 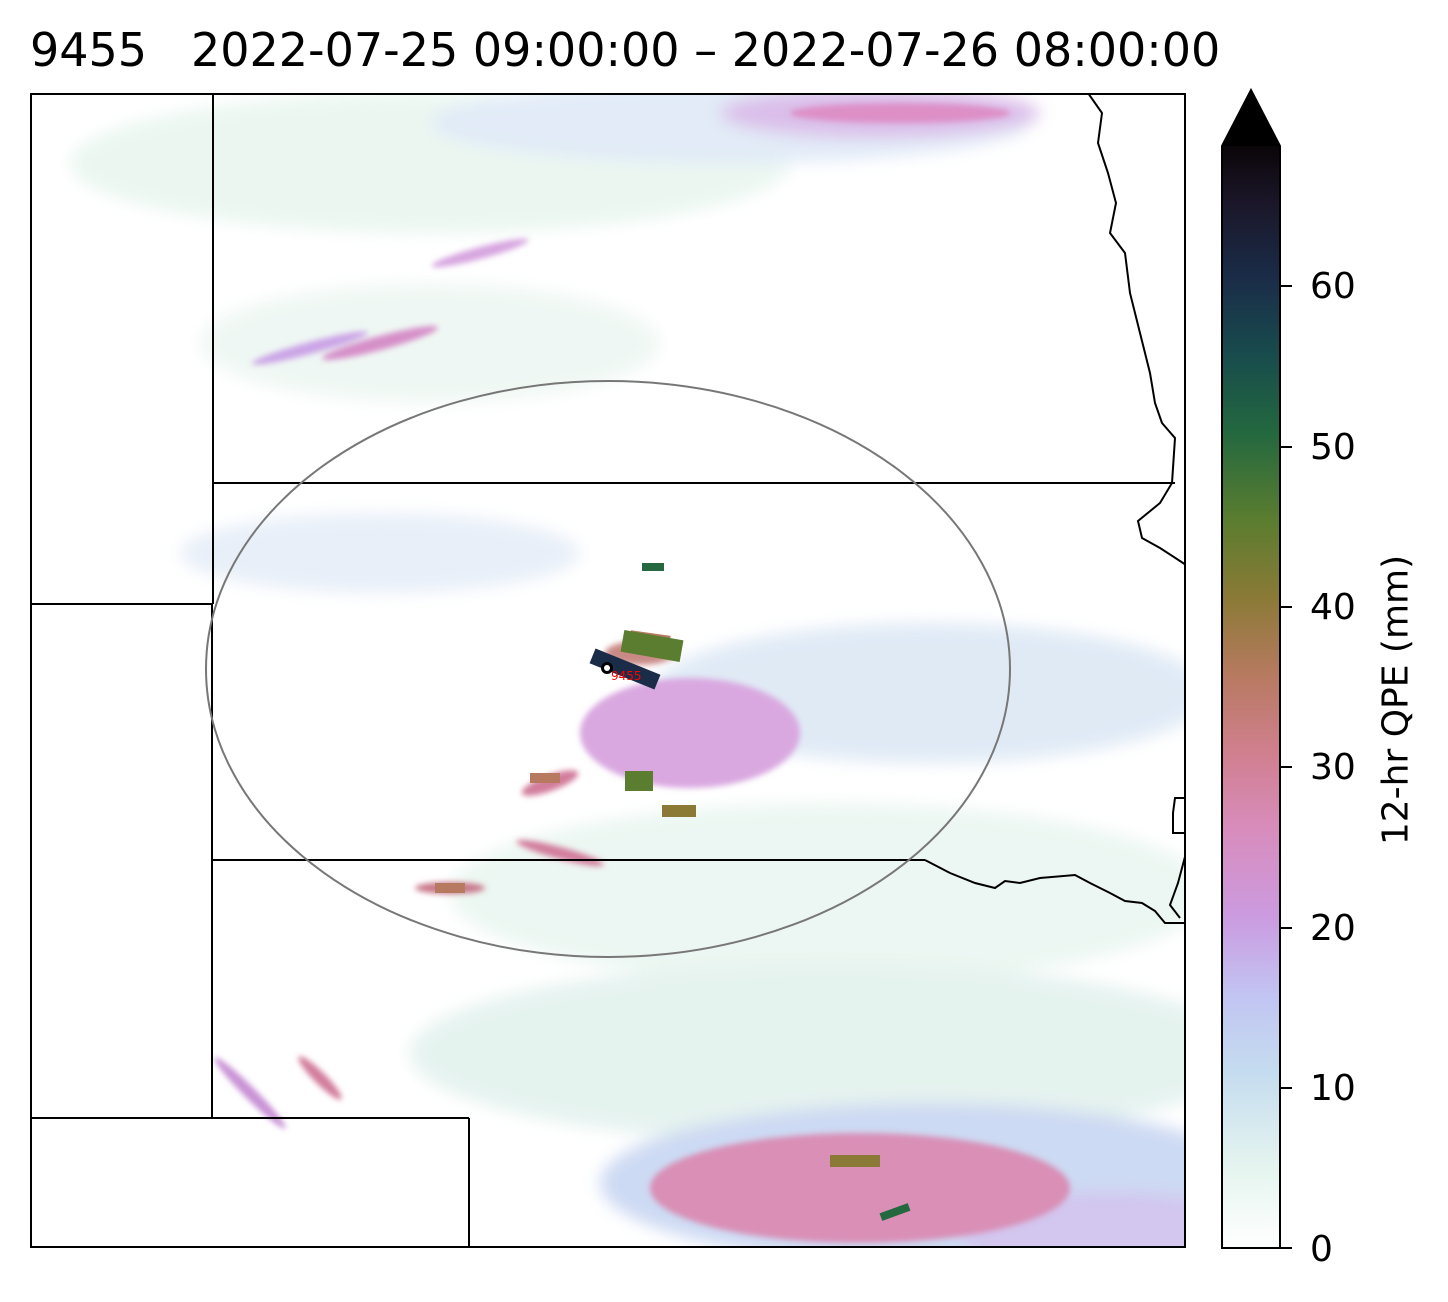 I want to click on station-marker: 9455, so click(x=621, y=672).